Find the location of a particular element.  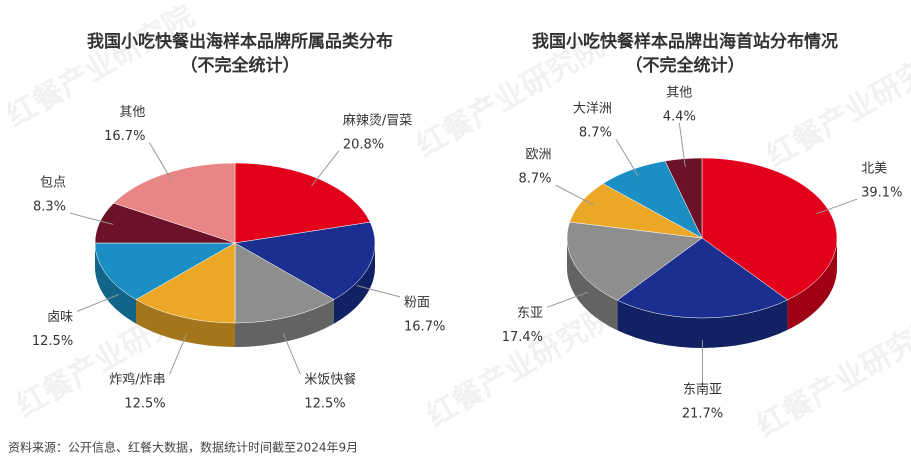

slice-label: 包点 is located at coordinates (53, 183).